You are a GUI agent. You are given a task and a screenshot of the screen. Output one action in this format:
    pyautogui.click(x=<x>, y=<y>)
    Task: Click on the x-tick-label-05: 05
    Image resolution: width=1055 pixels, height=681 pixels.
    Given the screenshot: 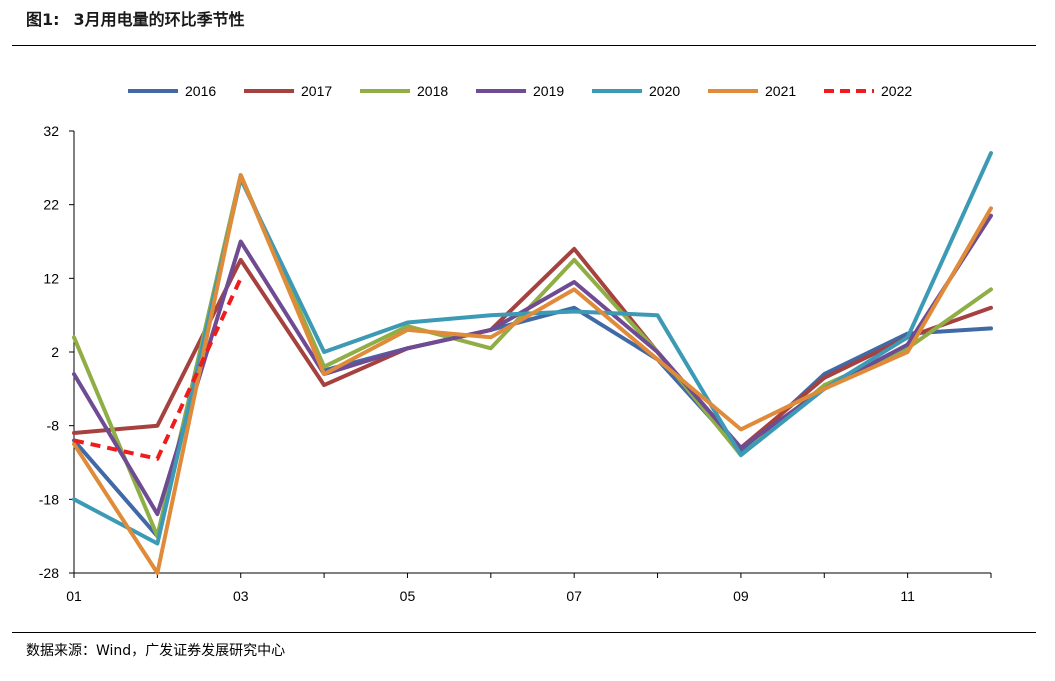 What is the action you would take?
    pyautogui.click(x=408, y=596)
    